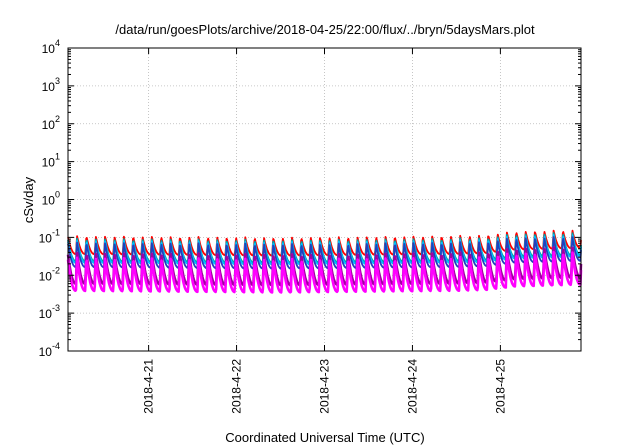 The height and width of the screenshot is (448, 640). What do you see at coordinates (149, 386) in the screenshot?
I see `x-tick-label: 2018-4-21` at bounding box center [149, 386].